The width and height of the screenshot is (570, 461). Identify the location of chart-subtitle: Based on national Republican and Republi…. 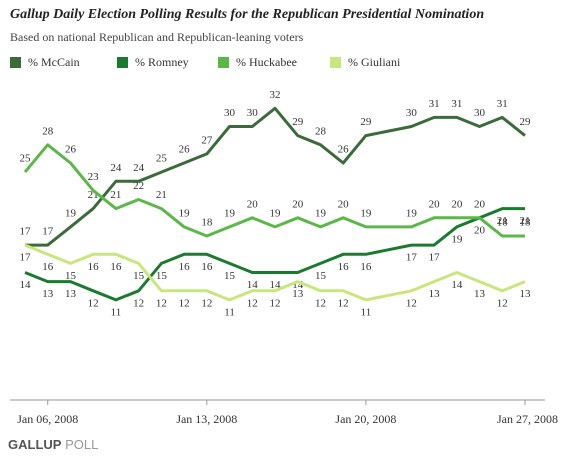
(157, 37).